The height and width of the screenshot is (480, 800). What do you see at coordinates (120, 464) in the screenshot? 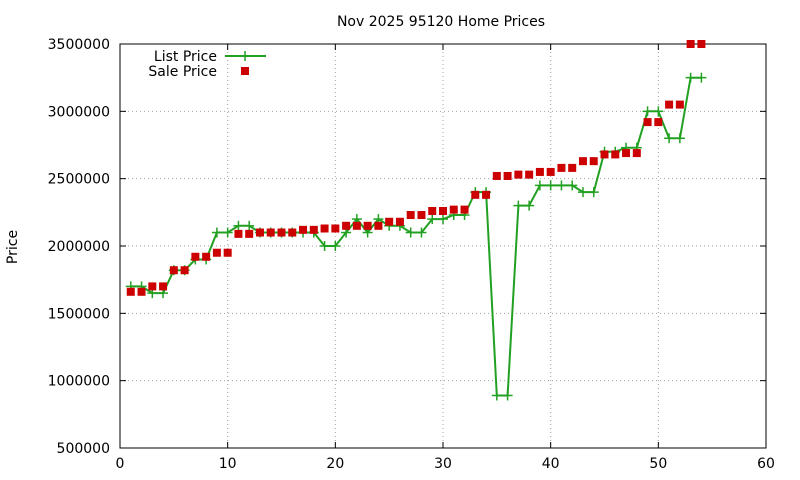
I see `x-tick-label: 0` at bounding box center [120, 464].